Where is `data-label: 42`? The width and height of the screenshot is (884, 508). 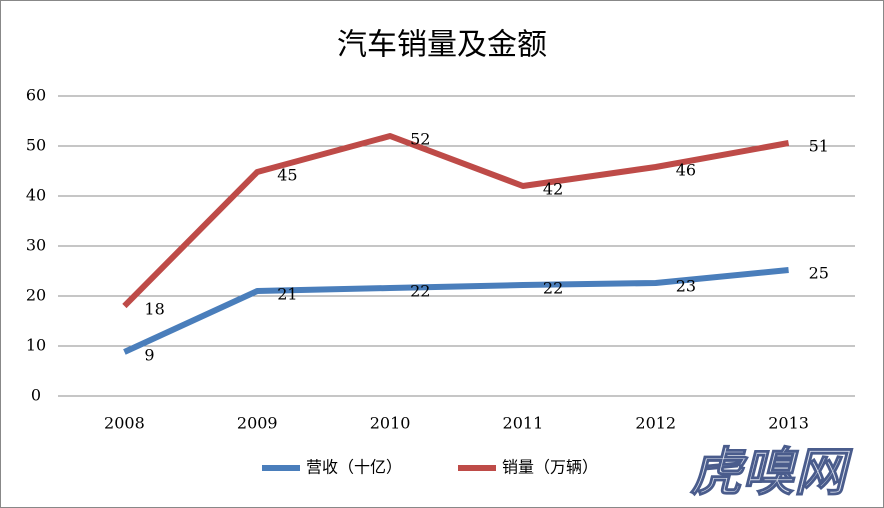
data-label: 42 is located at coordinates (553, 189).